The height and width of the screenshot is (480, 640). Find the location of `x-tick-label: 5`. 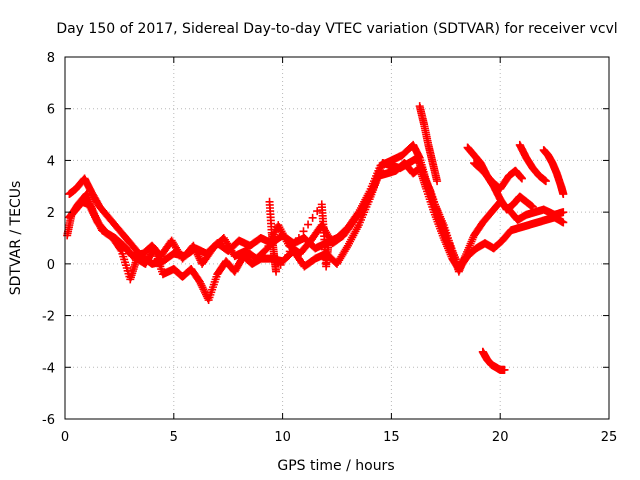

x-tick-label: 5 is located at coordinates (174, 437).